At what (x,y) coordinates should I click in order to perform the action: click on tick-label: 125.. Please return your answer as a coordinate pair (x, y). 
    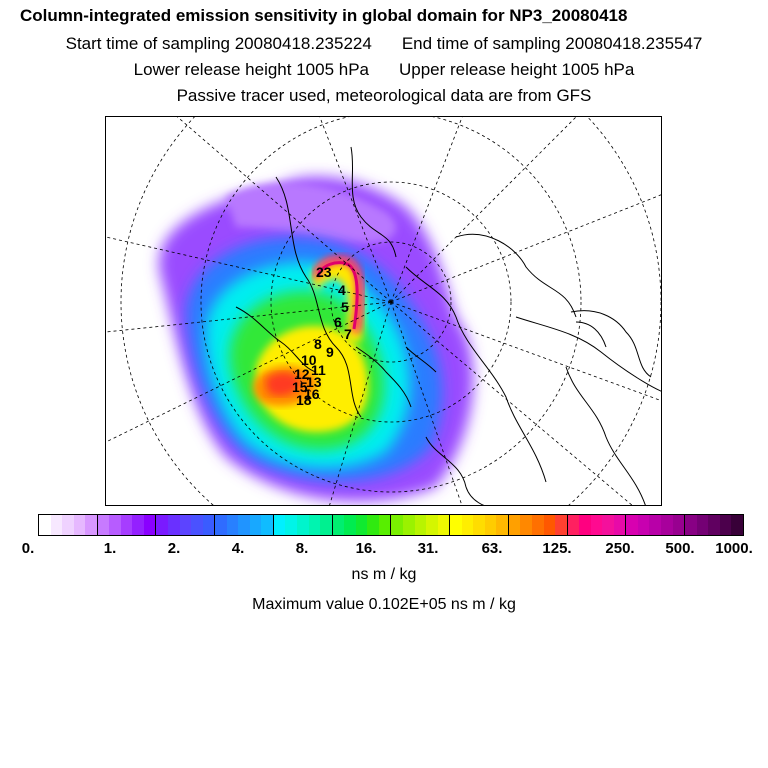
    Looking at the image, I should click on (557, 548).